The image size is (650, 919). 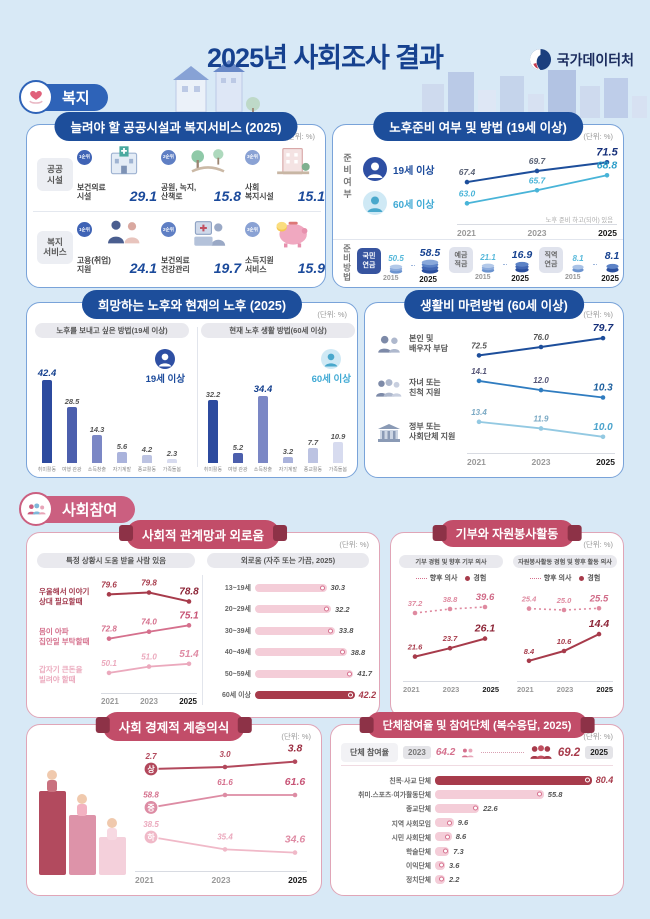 I want to click on hbar-row: 정치단체 2.2, so click(x=478, y=879).